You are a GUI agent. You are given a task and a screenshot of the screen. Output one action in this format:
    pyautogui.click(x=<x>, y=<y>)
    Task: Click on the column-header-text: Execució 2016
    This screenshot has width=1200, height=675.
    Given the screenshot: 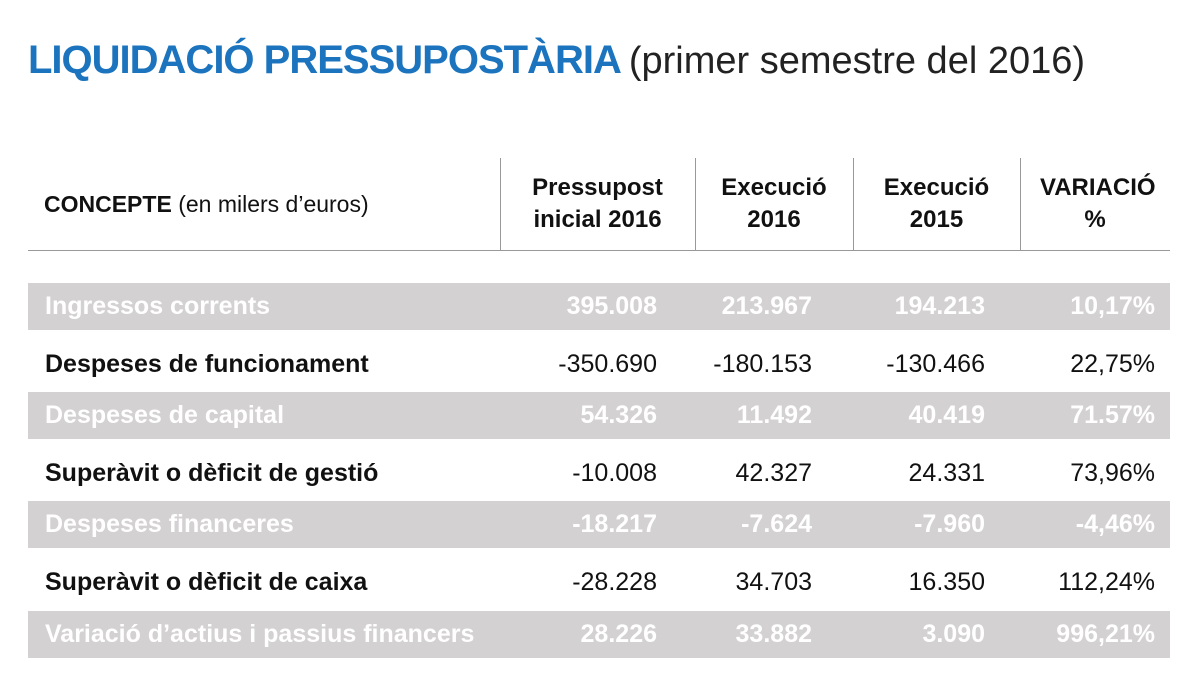 What is the action you would take?
    pyautogui.click(x=774, y=203)
    